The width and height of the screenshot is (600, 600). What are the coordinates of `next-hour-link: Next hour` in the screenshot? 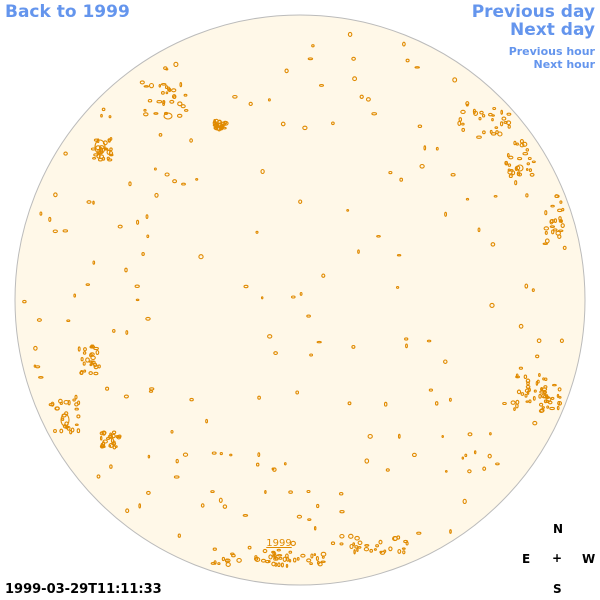 It's located at (564, 64).